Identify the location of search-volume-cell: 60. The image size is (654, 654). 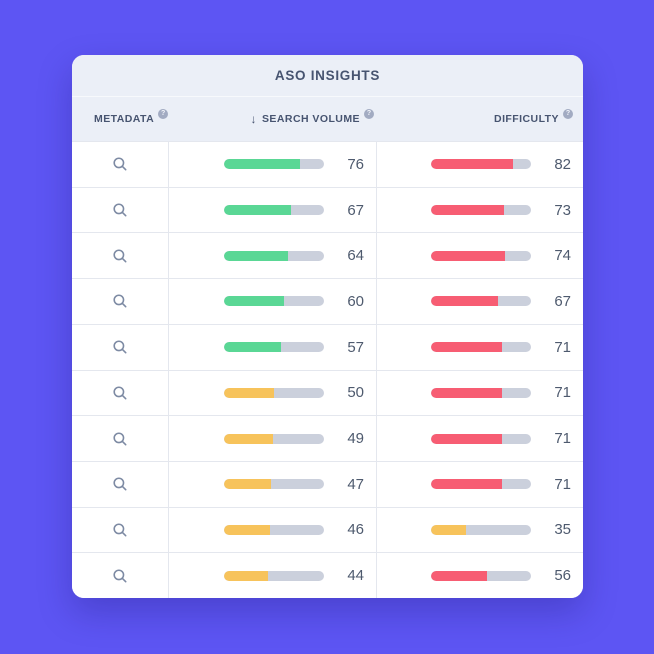
(272, 301).